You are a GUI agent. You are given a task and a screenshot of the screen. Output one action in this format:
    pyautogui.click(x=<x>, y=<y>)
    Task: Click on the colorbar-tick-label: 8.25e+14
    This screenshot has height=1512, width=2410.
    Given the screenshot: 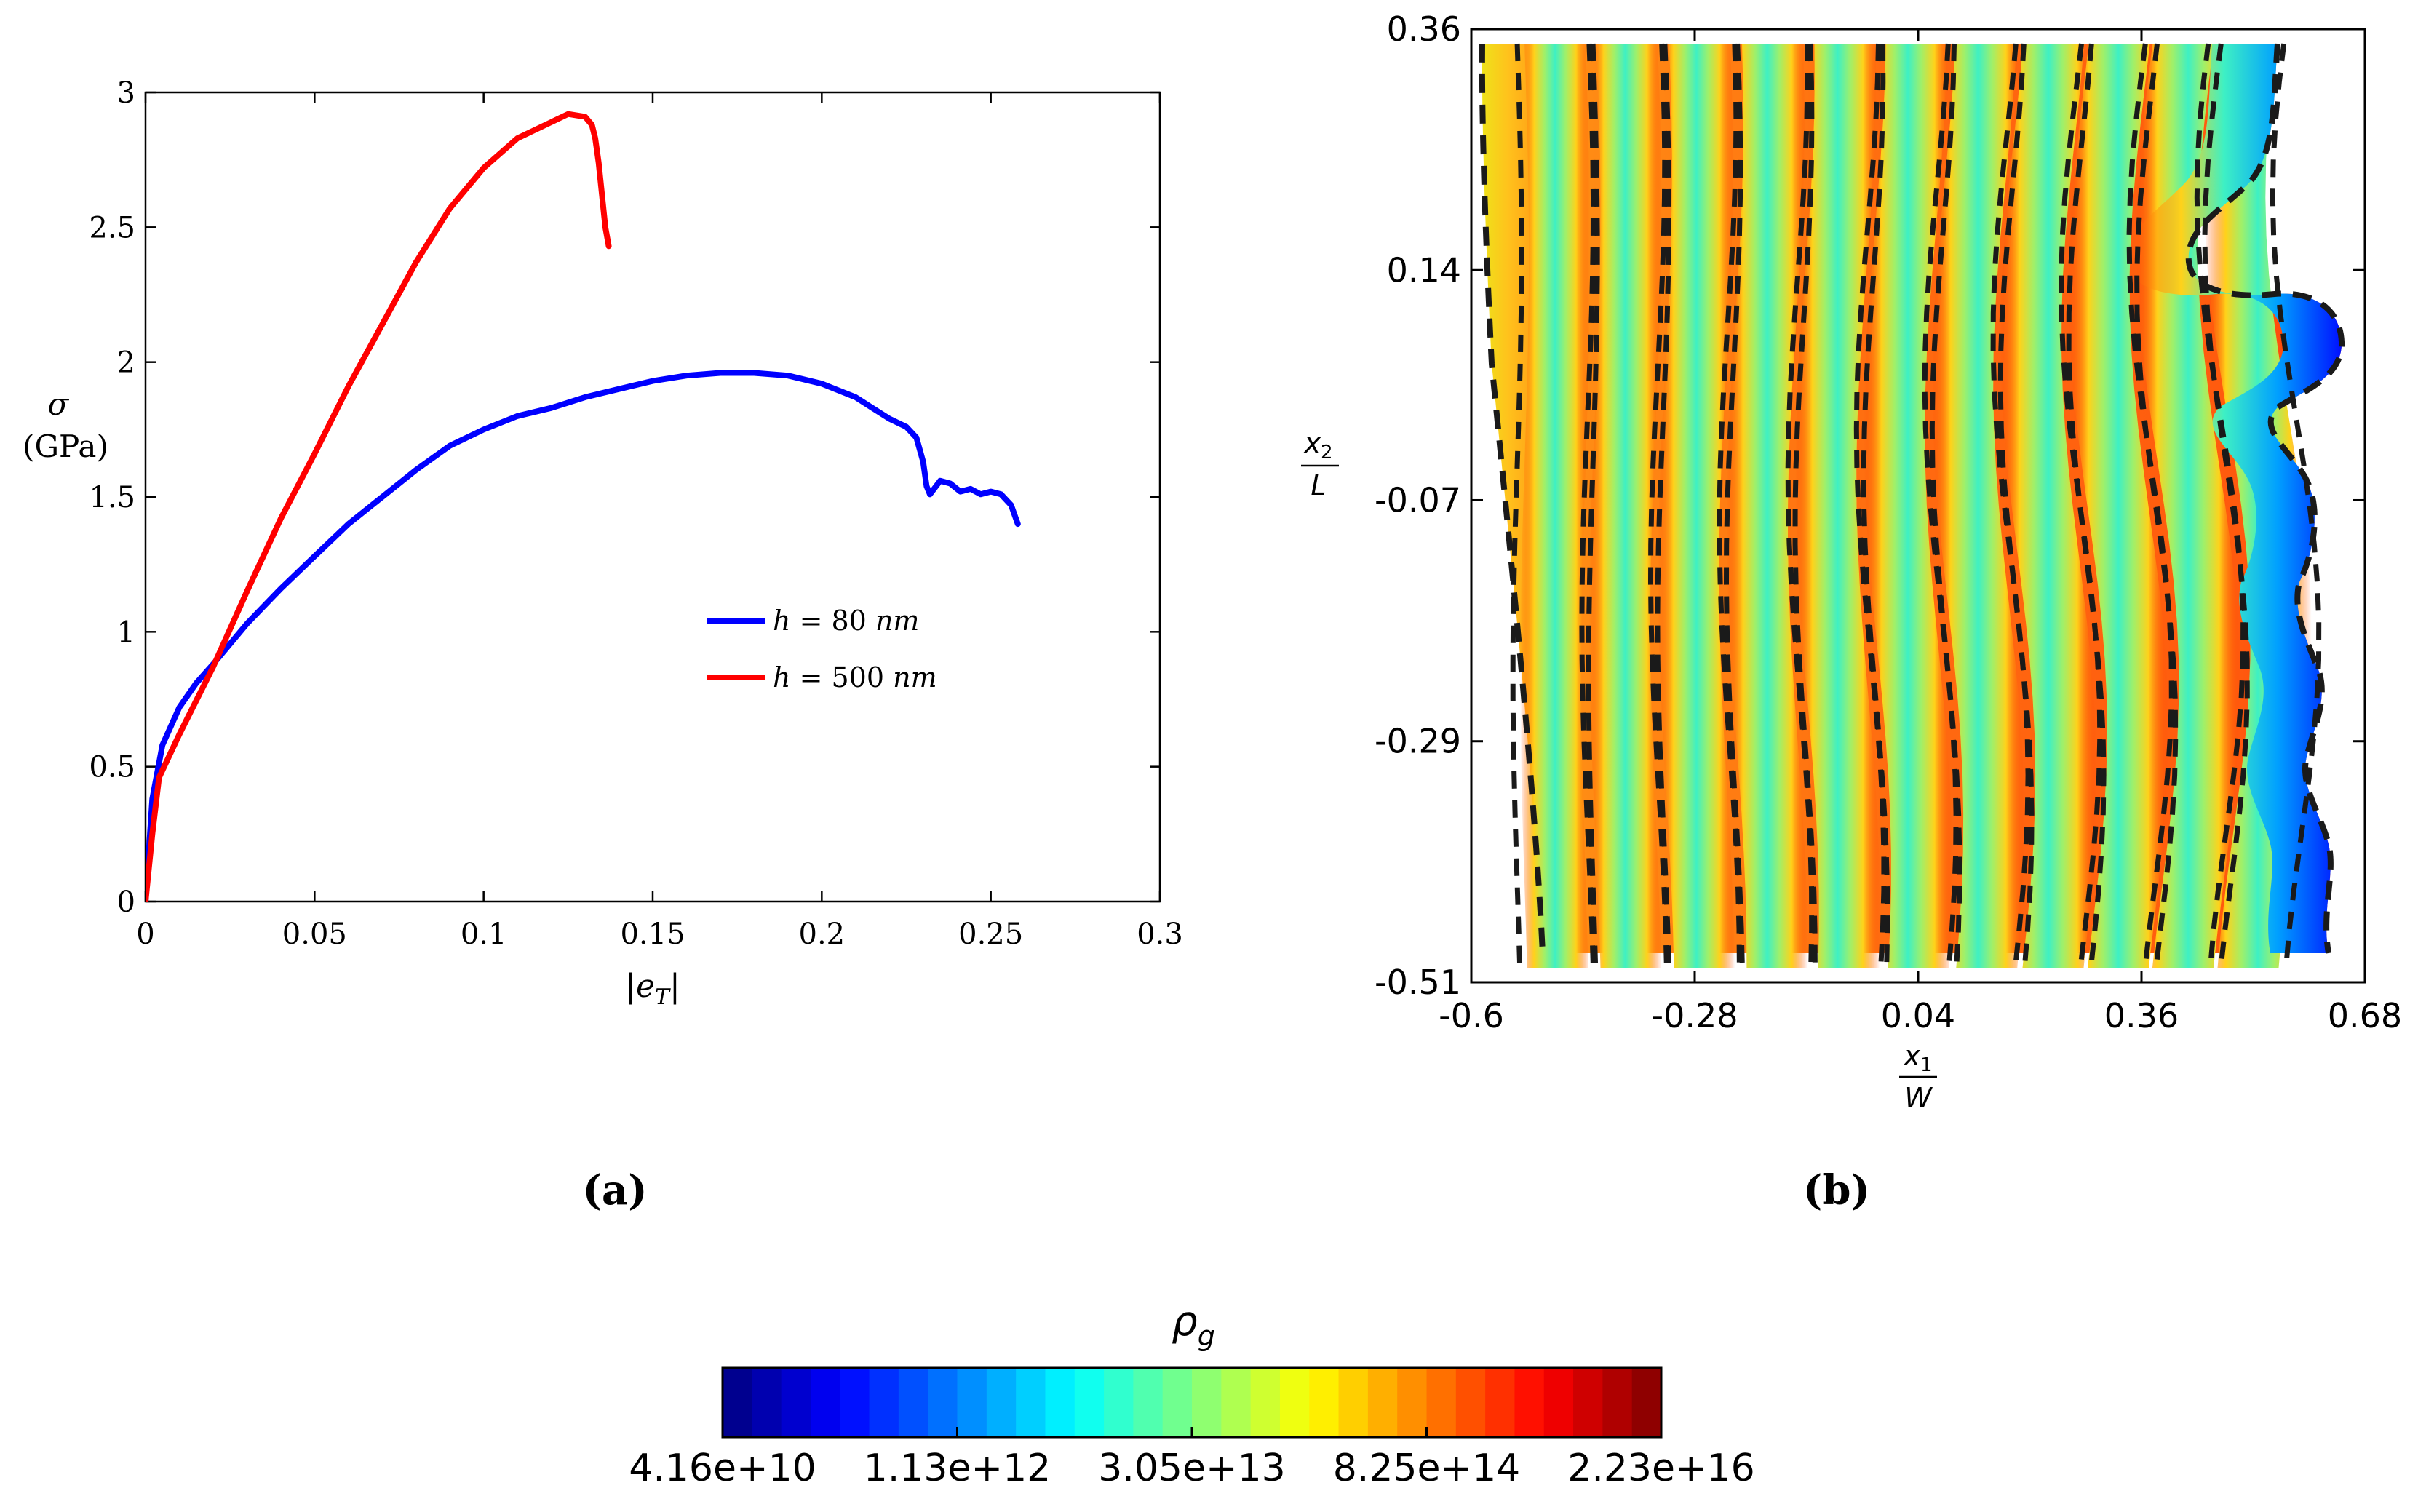 What is the action you would take?
    pyautogui.click(x=1427, y=1468)
    